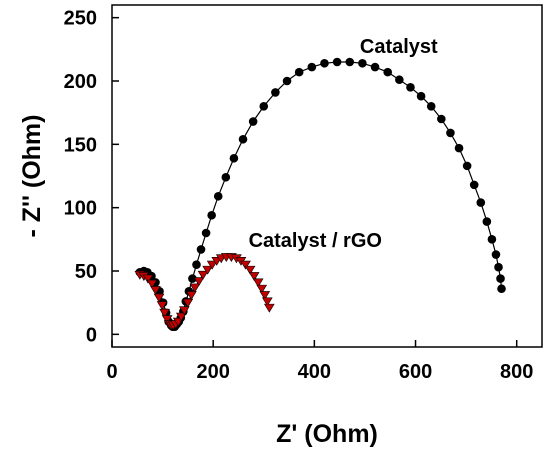  I want to click on x-tick-label: 0, so click(111, 372).